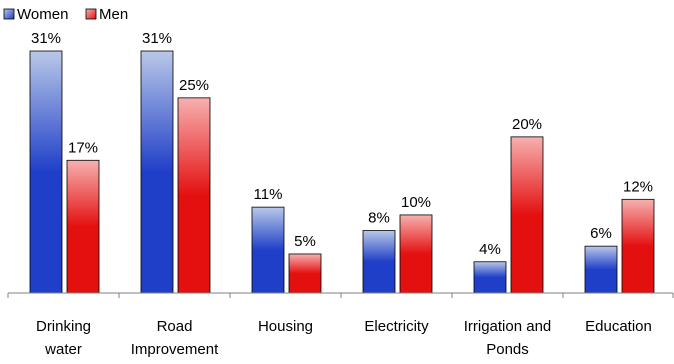 The height and width of the screenshot is (364, 674). I want to click on legend-swatch-women, so click(9, 14).